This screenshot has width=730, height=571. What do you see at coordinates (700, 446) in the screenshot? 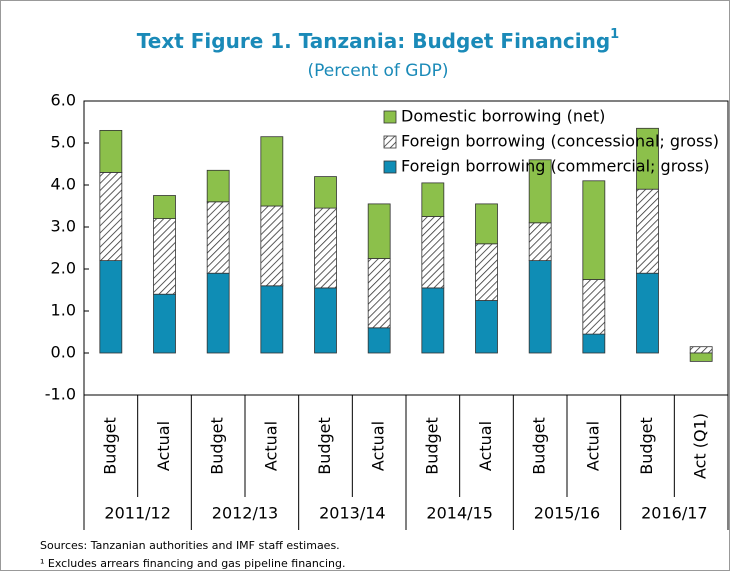
I see `x-tick-label: Act (Q1)` at bounding box center [700, 446].